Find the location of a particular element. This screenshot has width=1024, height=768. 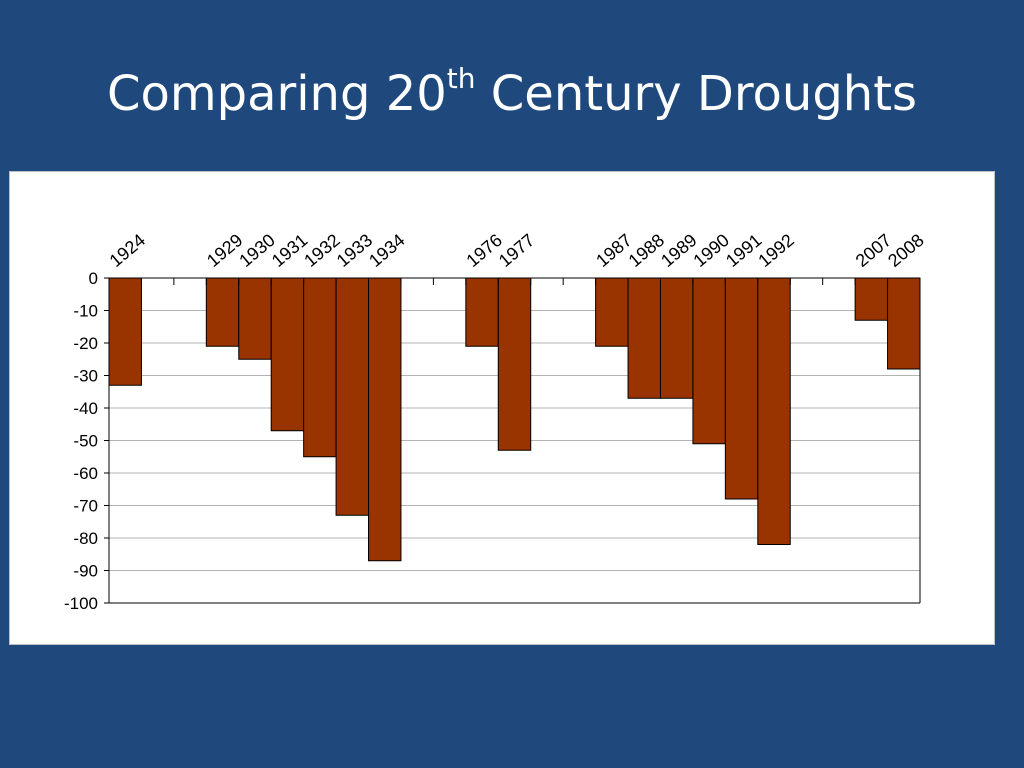

x-category-label: 1933 is located at coordinates (355, 250).